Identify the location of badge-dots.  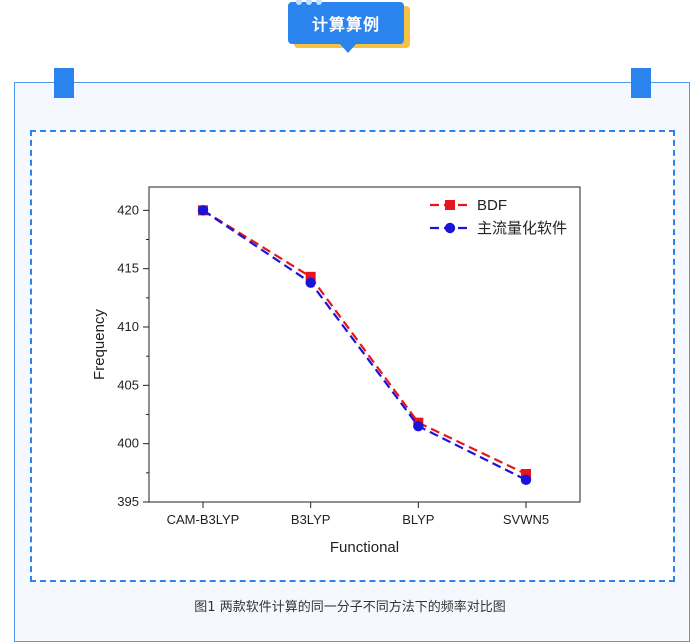
(309, 2).